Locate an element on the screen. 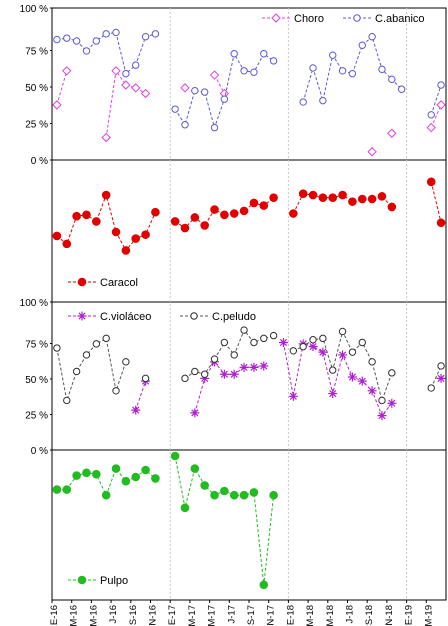 Image resolution: width=448 pixels, height=626 pixels. x-tick-label: J-18 is located at coordinates (350, 614).